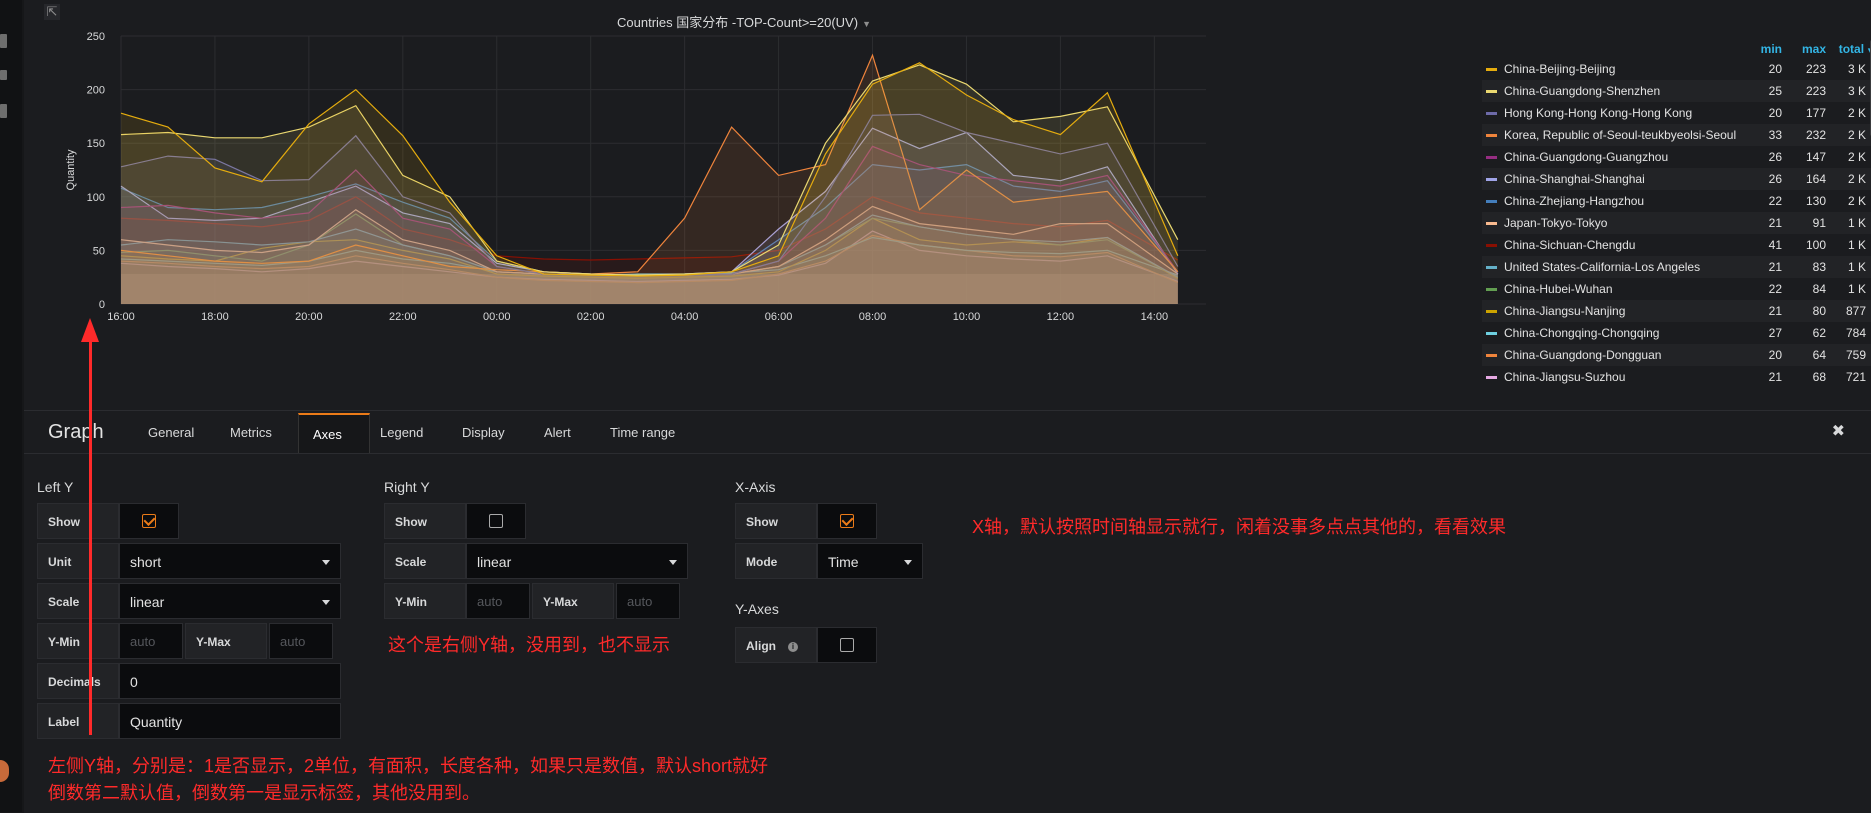 The image size is (1871, 813). I want to click on tab-metrics: Metrics, so click(251, 432).